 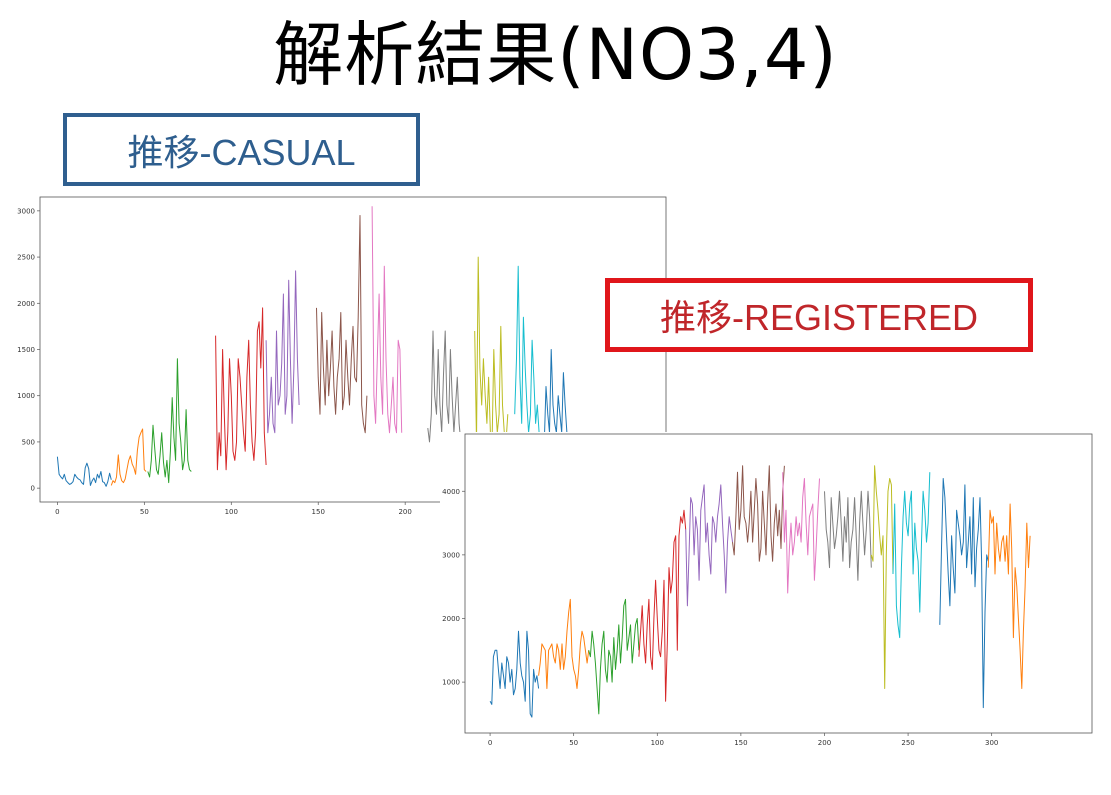 What do you see at coordinates (26, 258) in the screenshot?
I see `casual-y-tick-label: 2500` at bounding box center [26, 258].